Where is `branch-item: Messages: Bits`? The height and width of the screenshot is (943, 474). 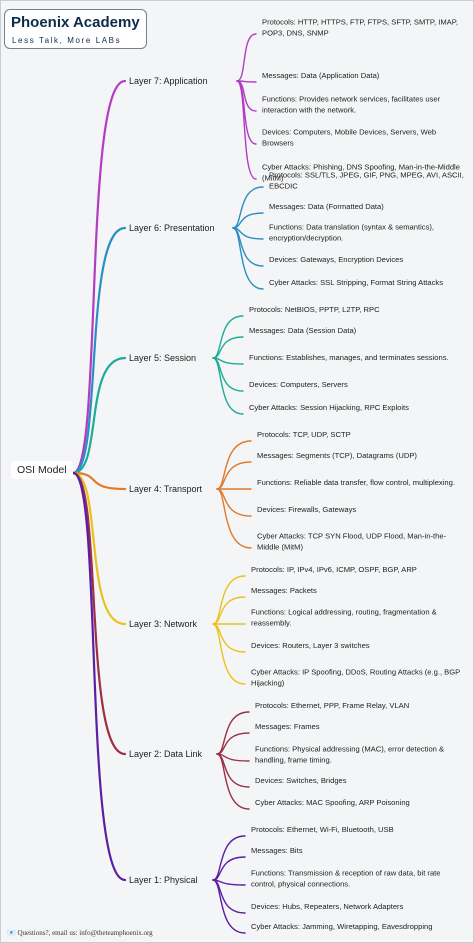
branch-item: Messages: Bits is located at coordinates (277, 850).